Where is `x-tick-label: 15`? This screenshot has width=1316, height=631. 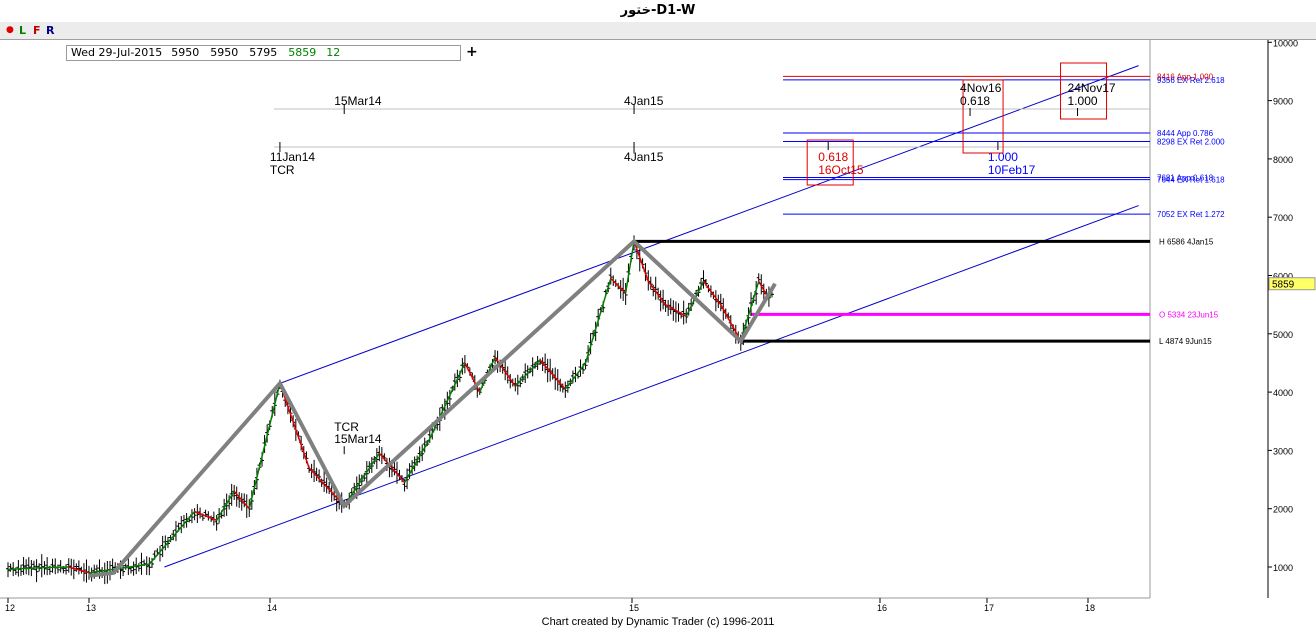
x-tick-label: 15 is located at coordinates (634, 608).